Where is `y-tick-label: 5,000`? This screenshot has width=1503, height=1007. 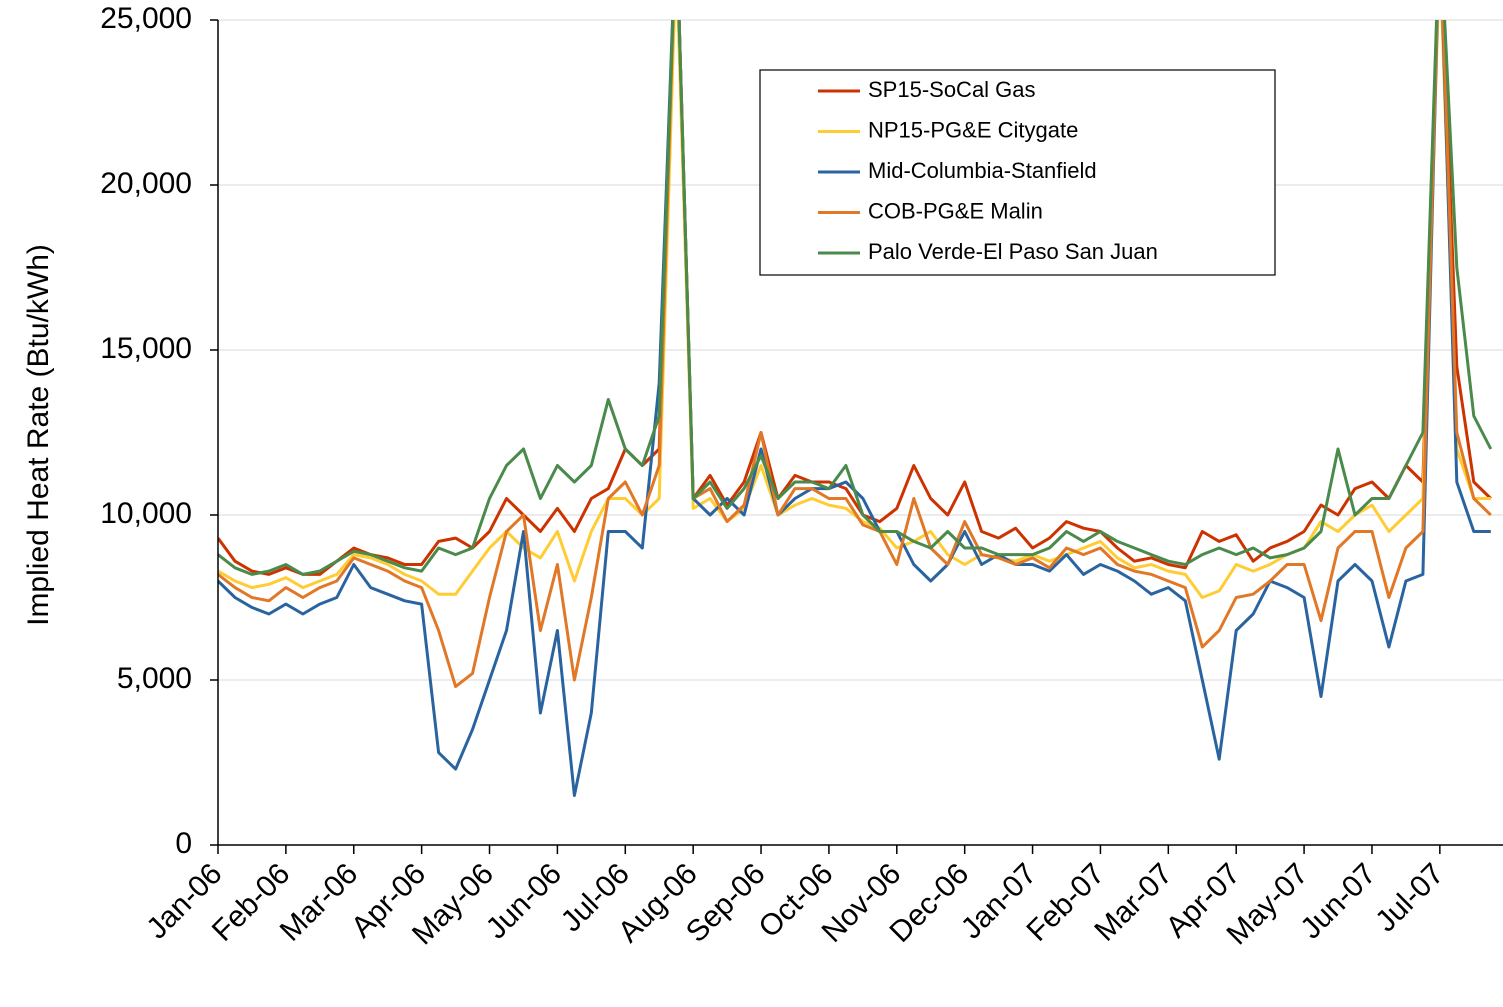
y-tick-label: 5,000 is located at coordinates (154, 678).